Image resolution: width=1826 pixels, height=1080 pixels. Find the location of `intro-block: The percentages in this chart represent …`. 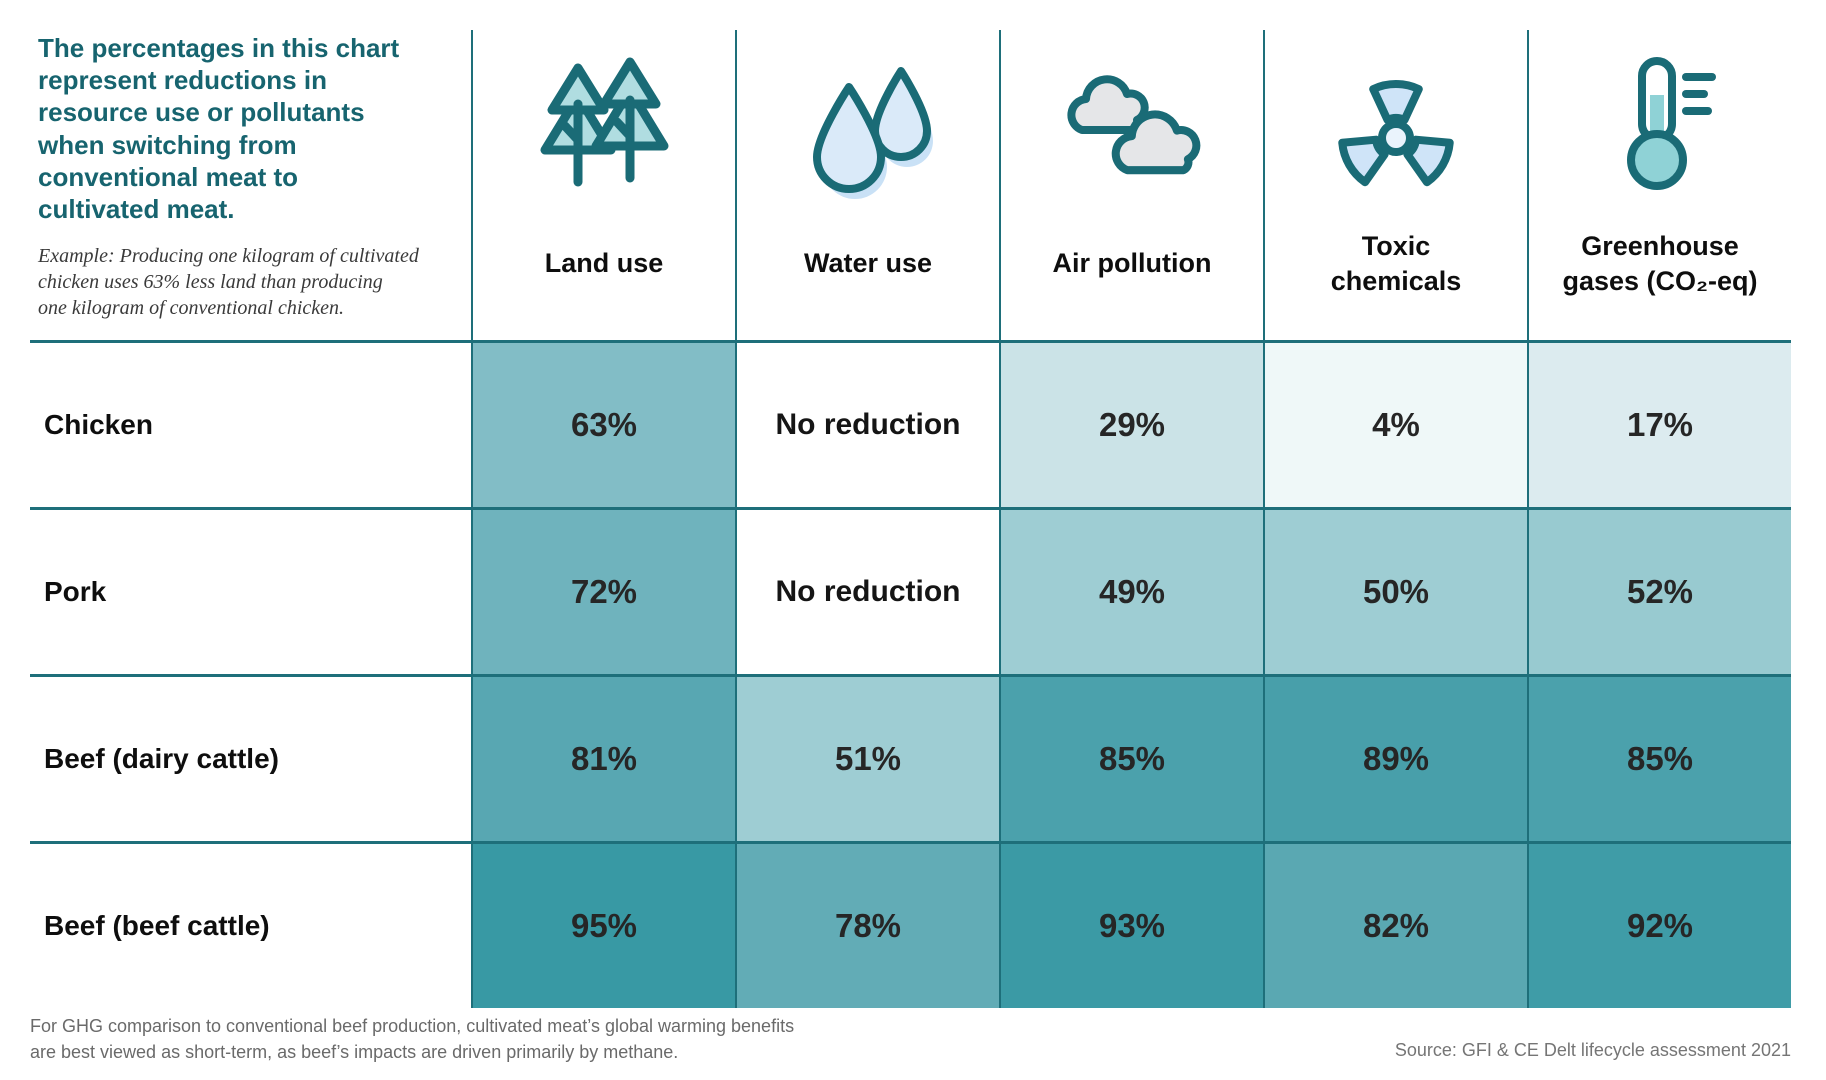

intro-block: The percentages in this chart represent … is located at coordinates (250, 185).